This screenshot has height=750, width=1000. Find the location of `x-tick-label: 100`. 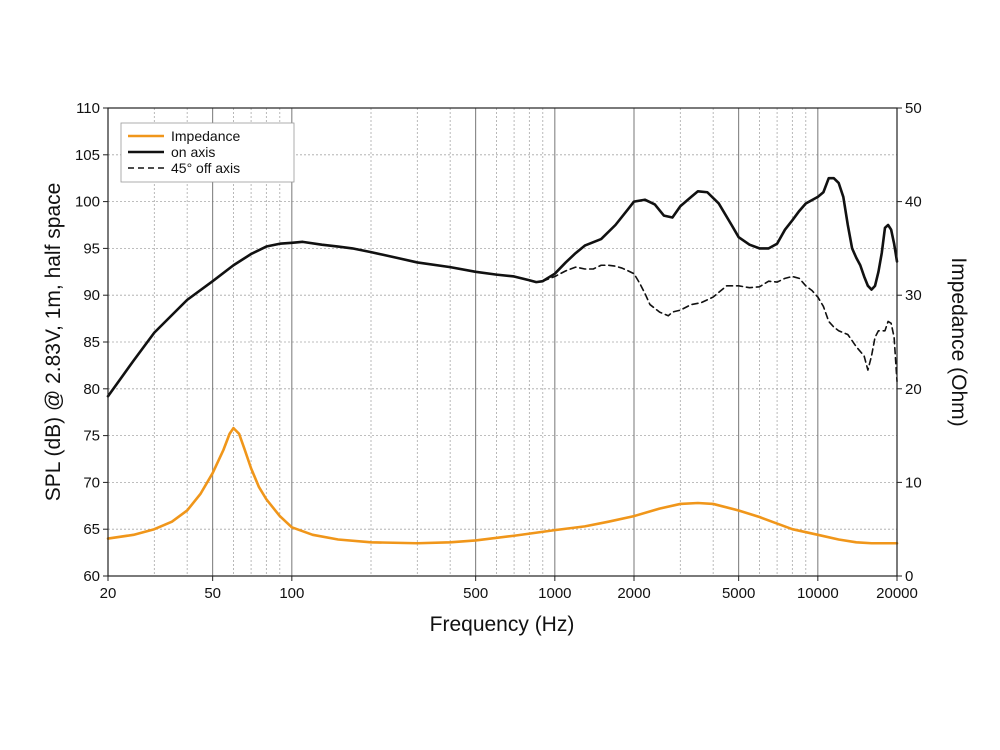

x-tick-label: 100 is located at coordinates (291, 593).